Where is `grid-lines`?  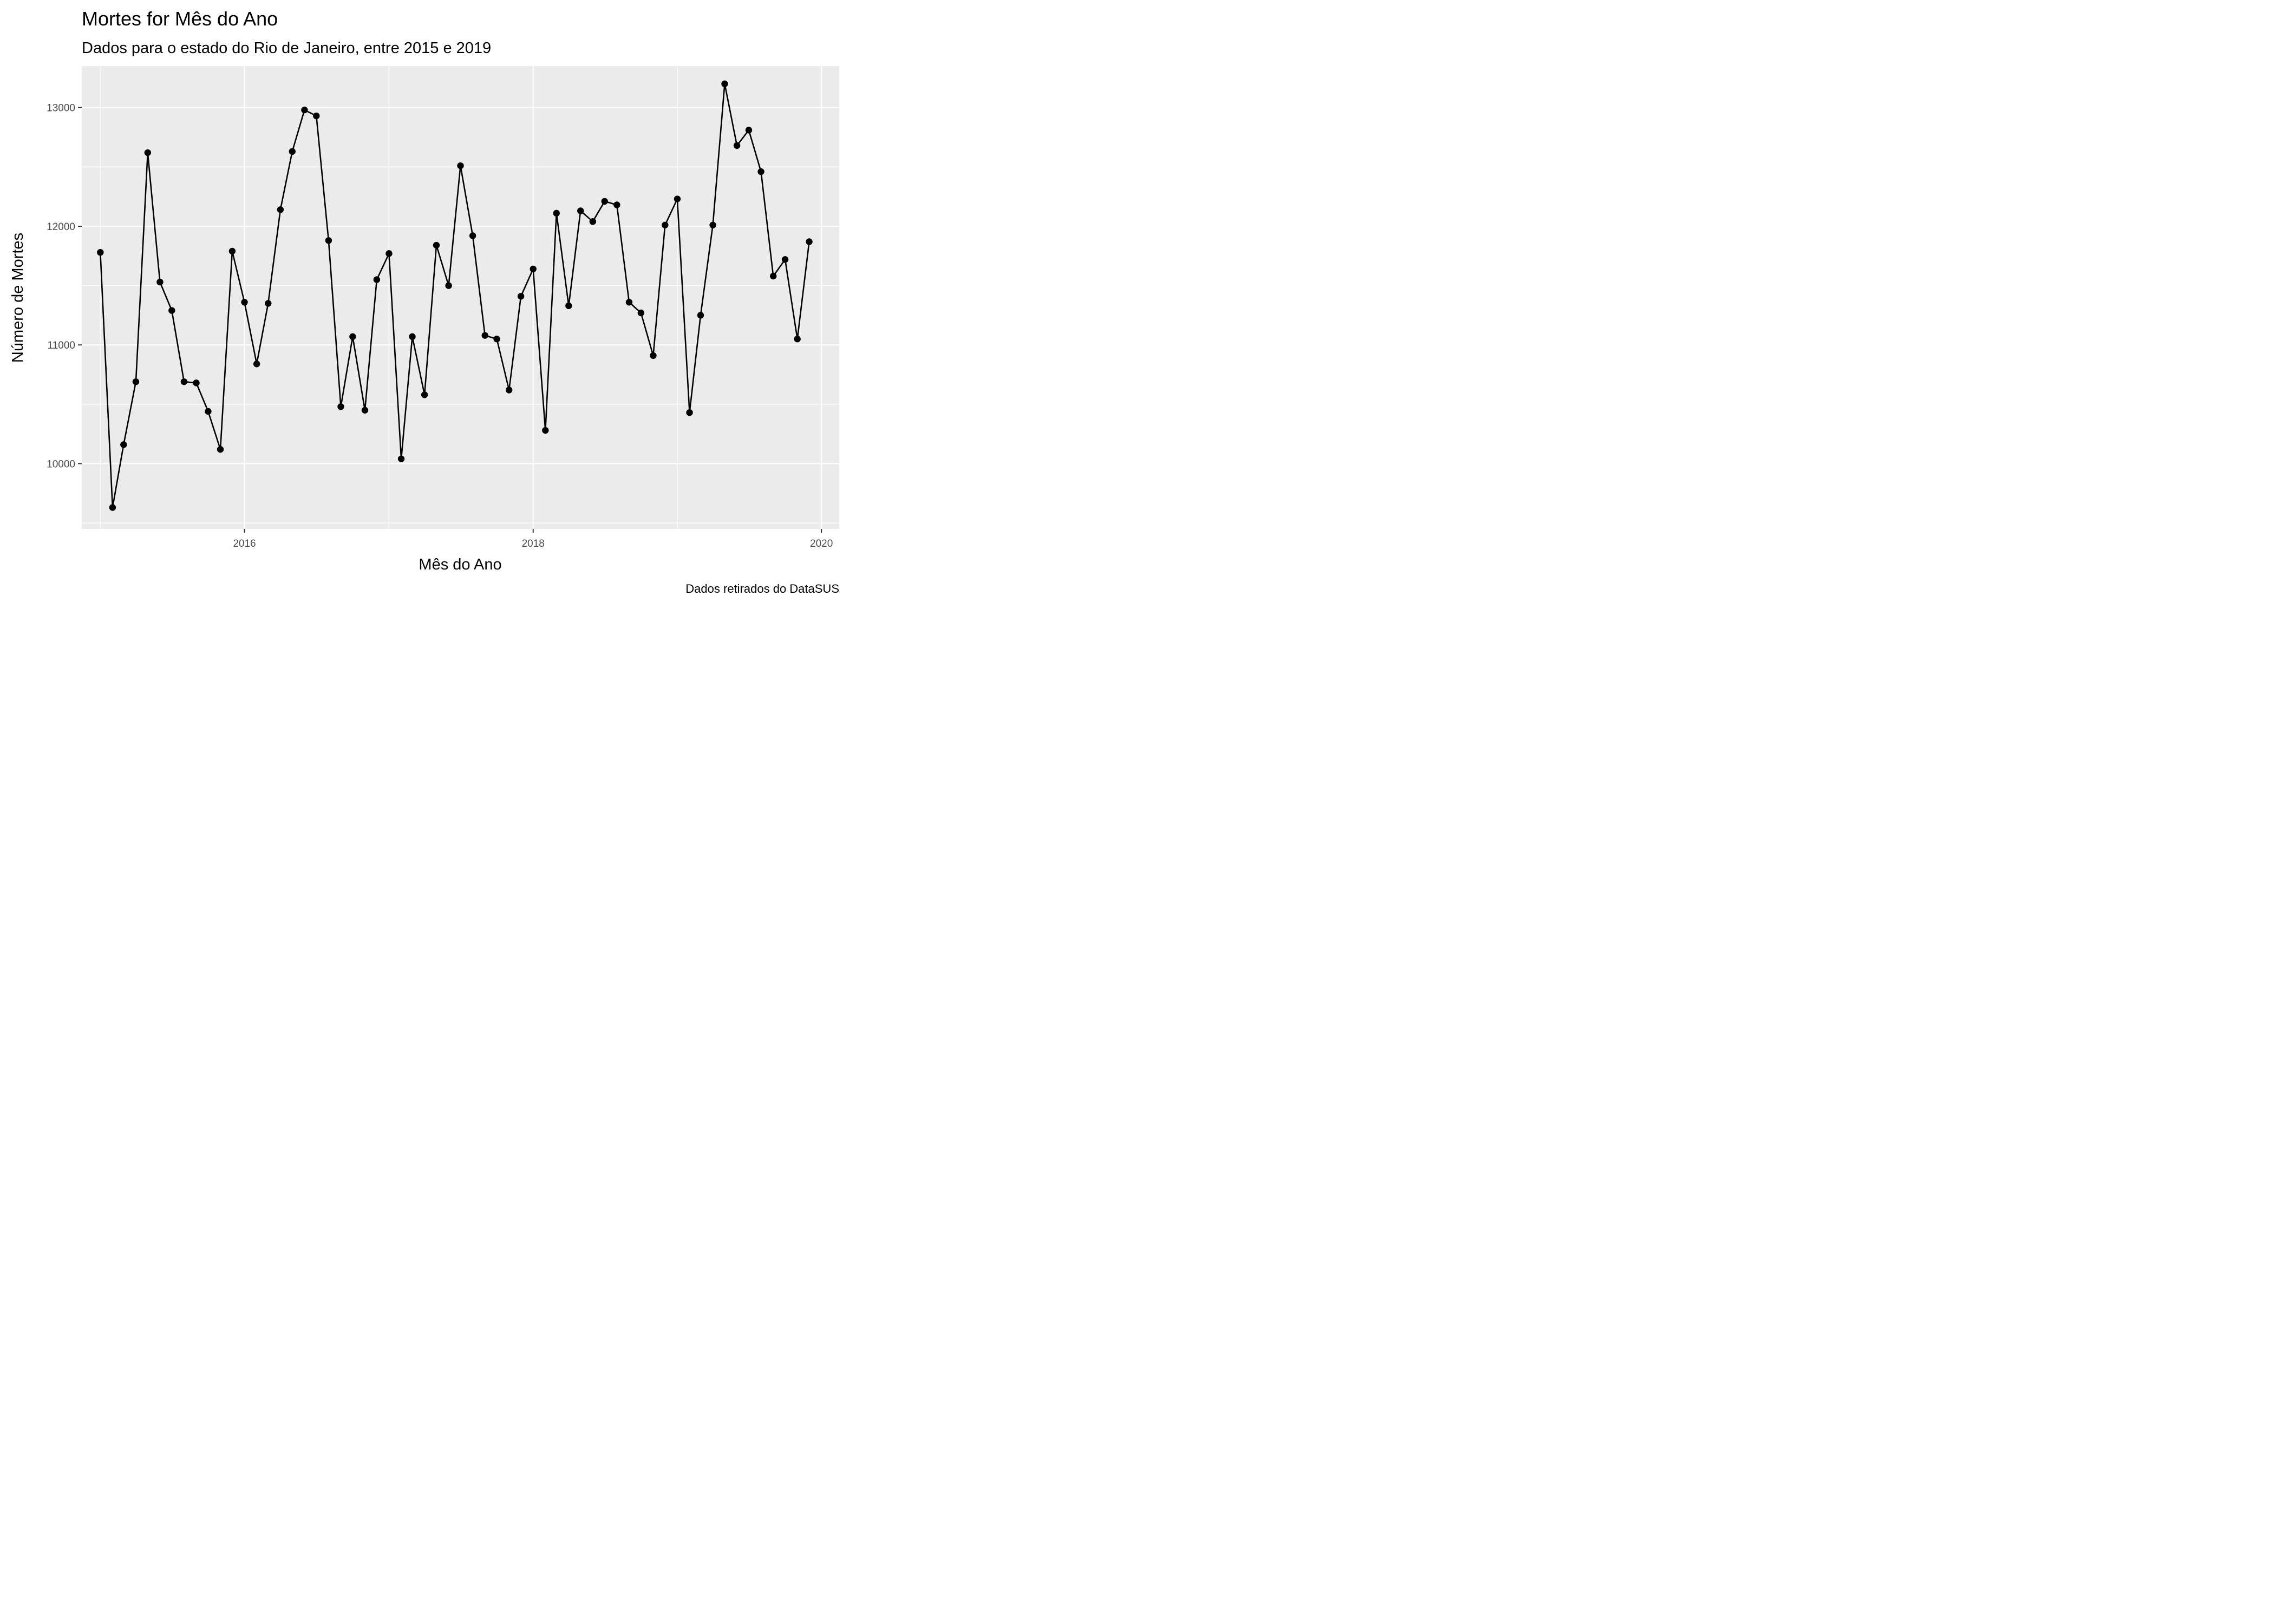 grid-lines is located at coordinates (461, 297).